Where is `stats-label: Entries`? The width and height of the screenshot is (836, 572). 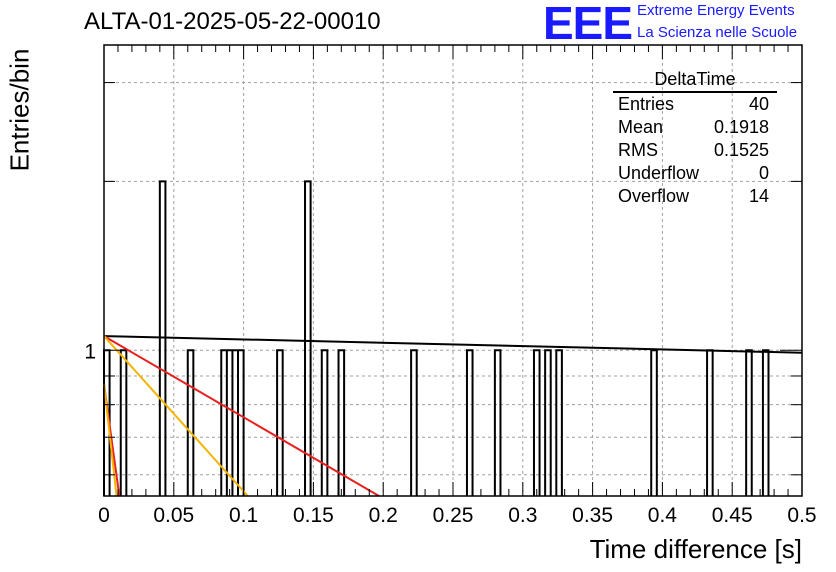 stats-label: Entries is located at coordinates (646, 104).